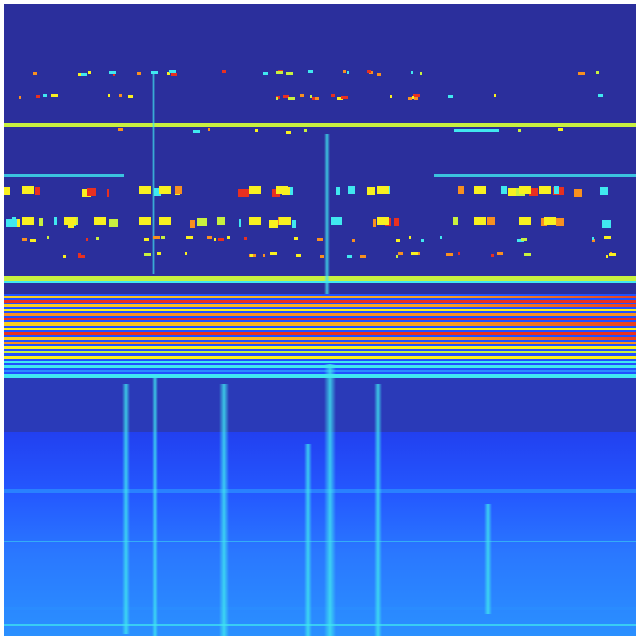 This screenshot has width=640, height=640. Describe the element at coordinates (320, 608) in the screenshot. I see `band-bottom-line` at that location.